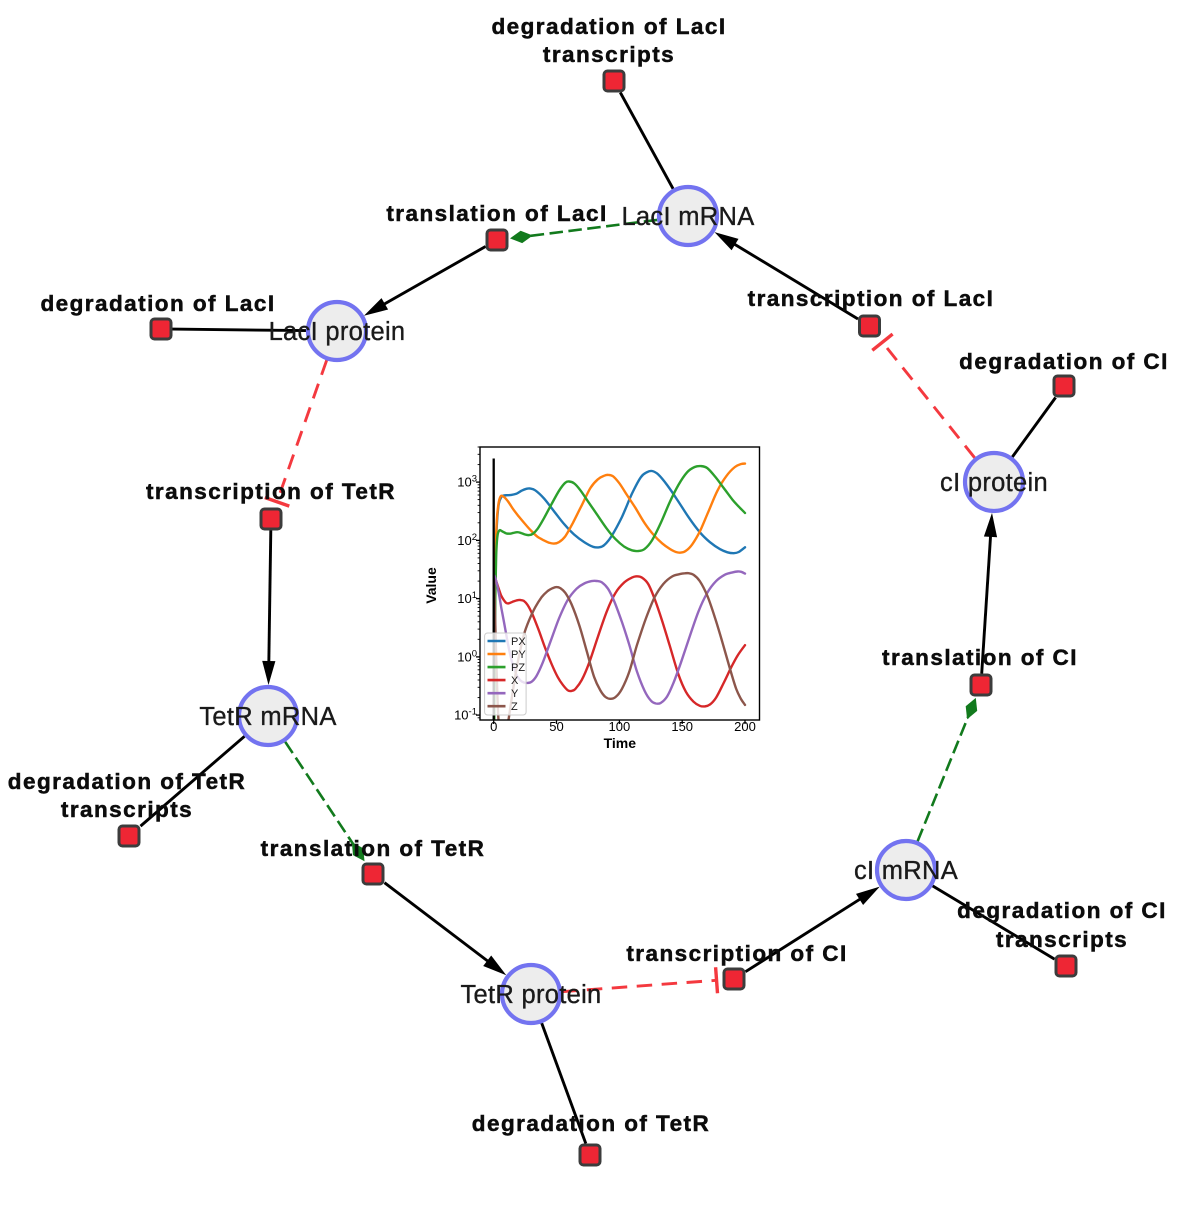 This screenshot has height=1205, width=1189. What do you see at coordinates (267, 717) in the screenshot?
I see `svg-text: TetR mRNA` at bounding box center [267, 717].